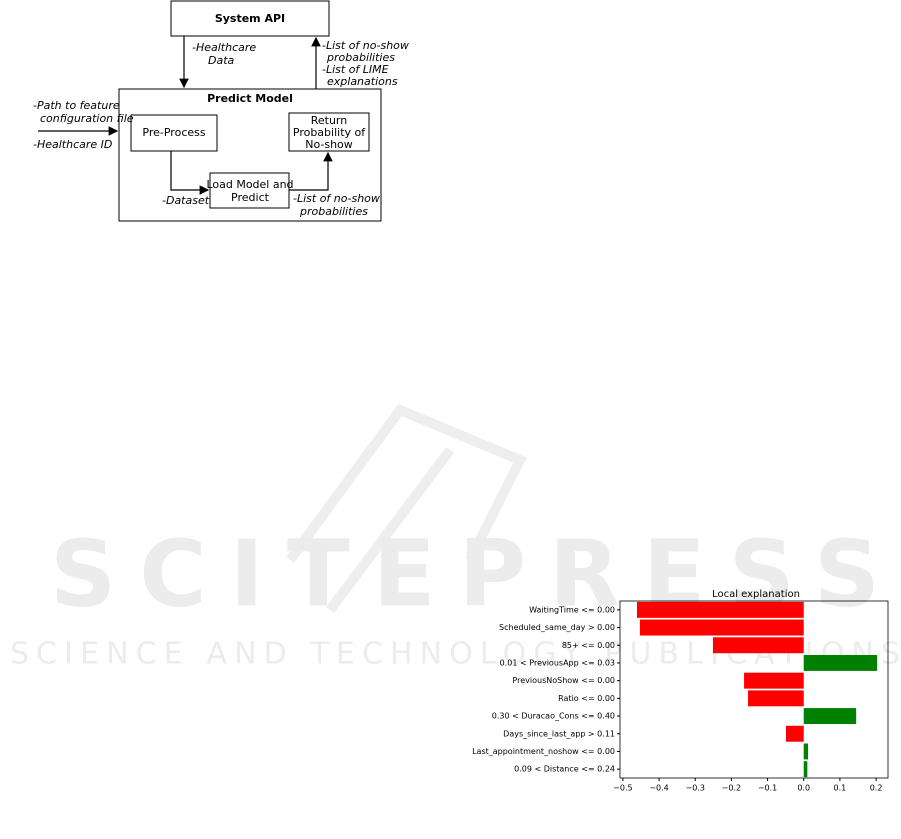 This screenshot has height=839, width=901. I want to click on y-tick-label: PreviousNoShow <= 0.00, so click(563, 680).